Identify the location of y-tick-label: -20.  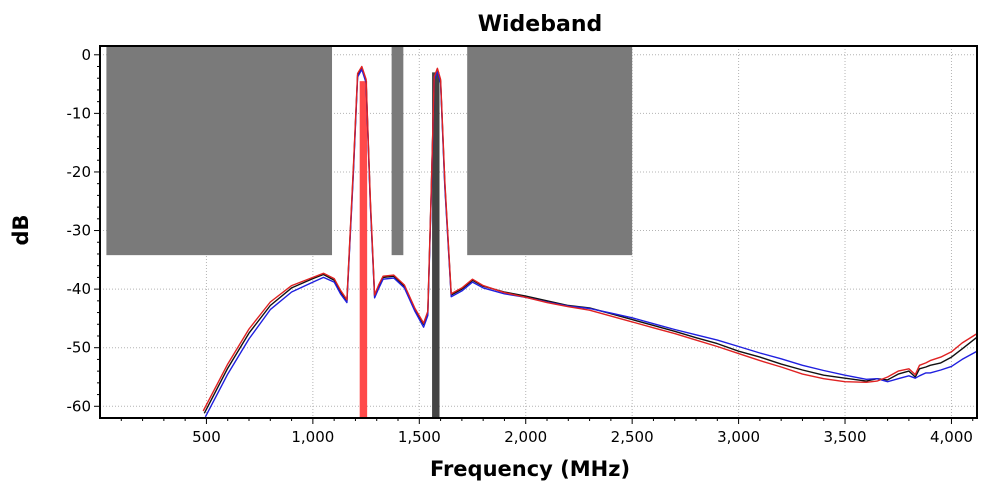
(79, 172).